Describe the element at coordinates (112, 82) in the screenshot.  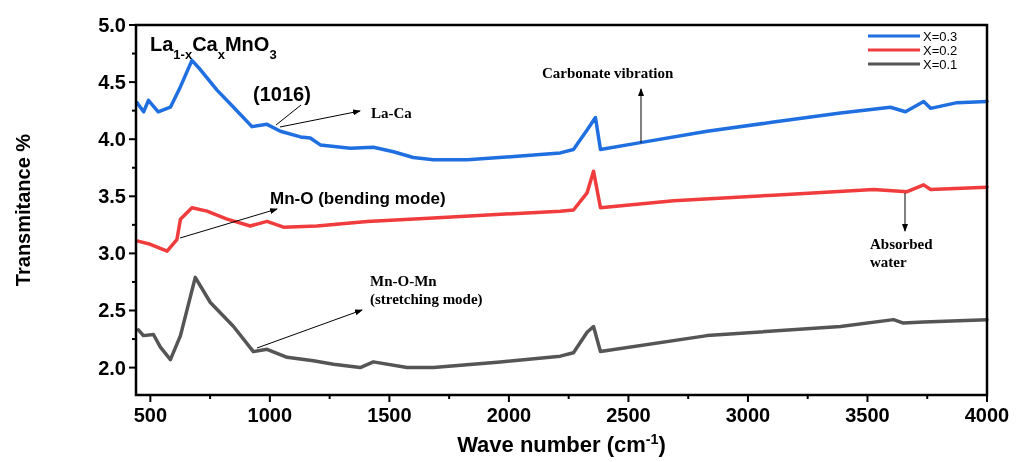
I see `y-tick-label: 4.5` at that location.